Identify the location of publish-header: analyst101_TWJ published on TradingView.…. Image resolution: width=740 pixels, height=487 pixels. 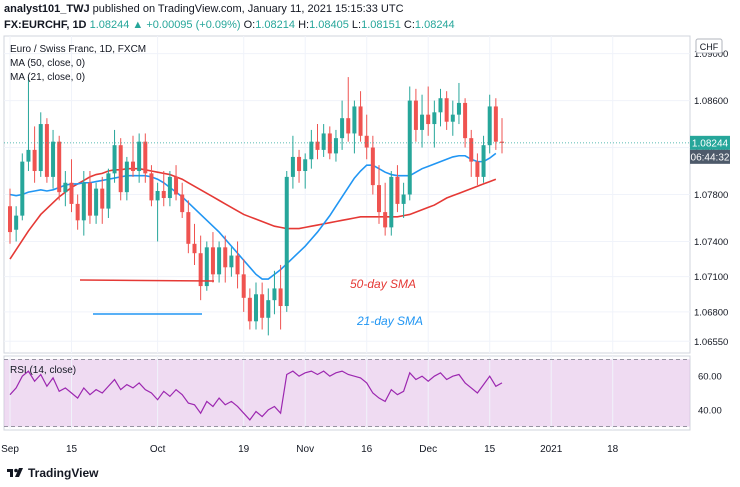
(370, 18).